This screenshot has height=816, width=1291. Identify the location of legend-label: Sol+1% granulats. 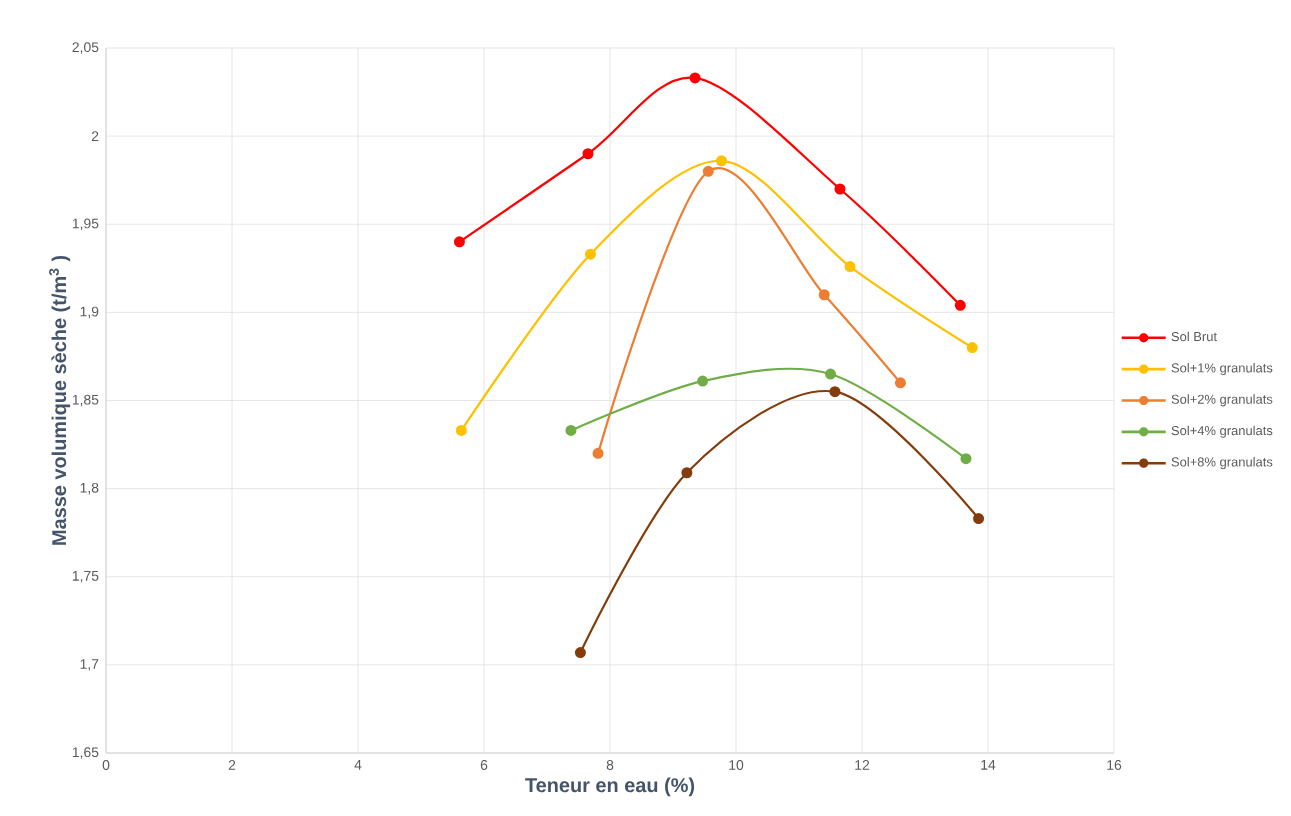
(1222, 369).